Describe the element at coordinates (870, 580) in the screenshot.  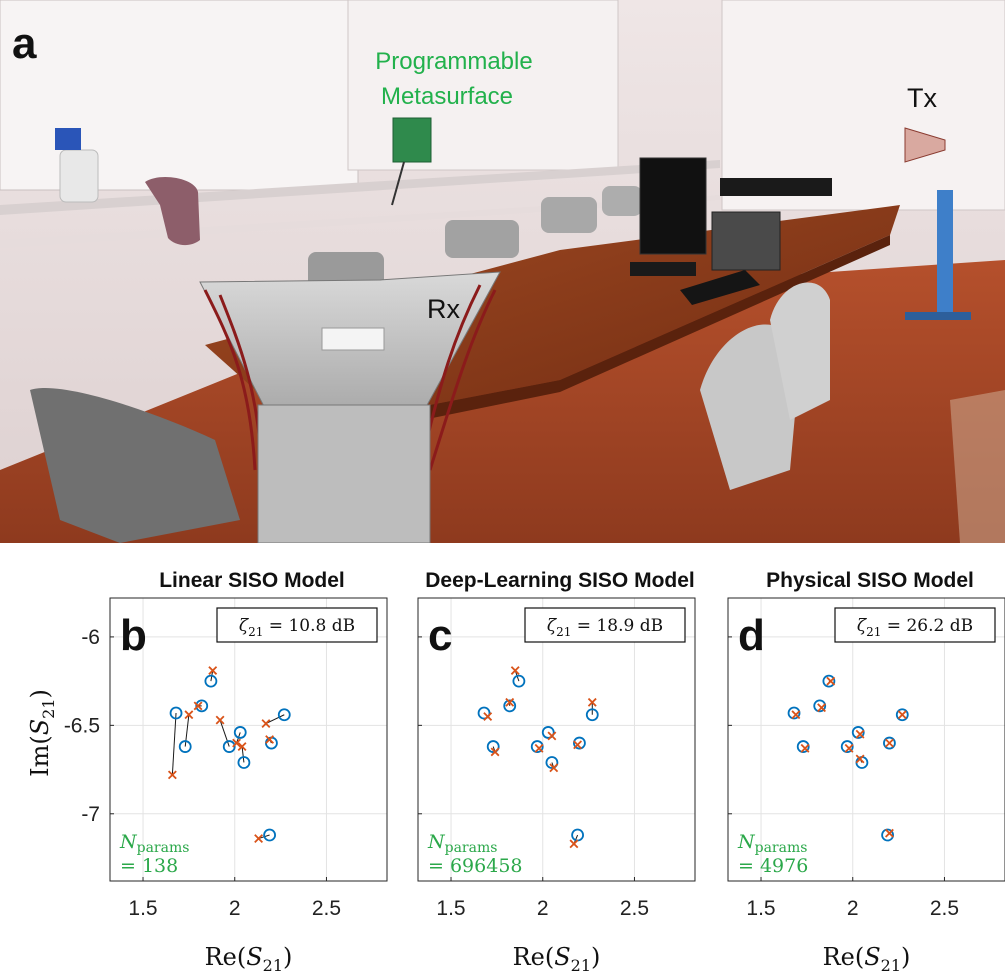
I see `panel-d-title: Physical SISO Model` at that location.